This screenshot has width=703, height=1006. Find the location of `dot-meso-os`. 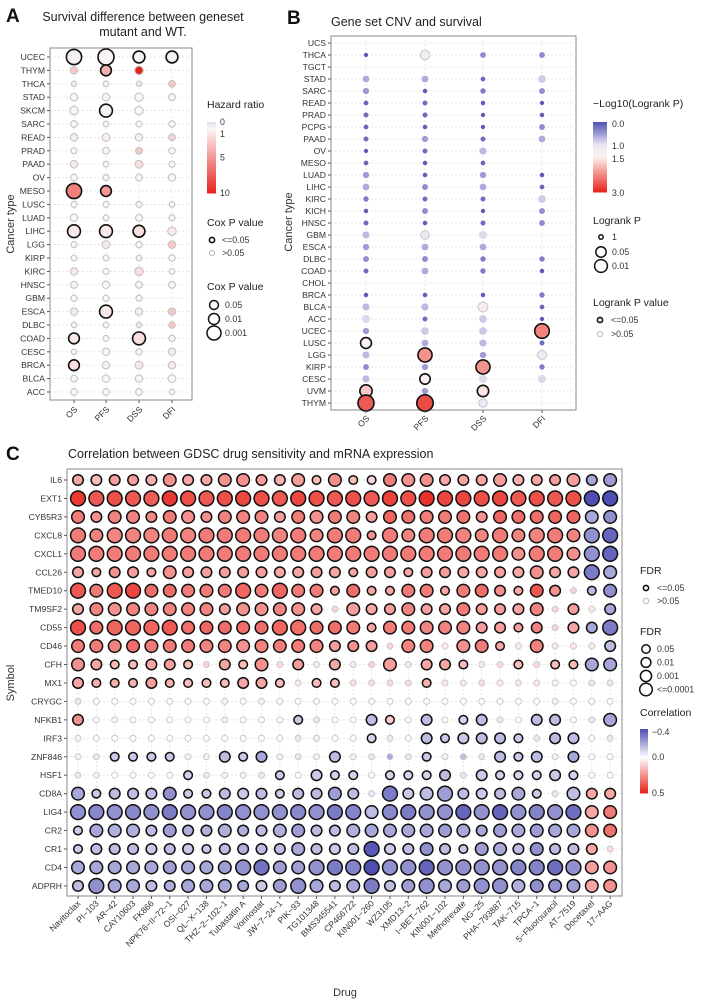

dot-meso-os is located at coordinates (74, 191).